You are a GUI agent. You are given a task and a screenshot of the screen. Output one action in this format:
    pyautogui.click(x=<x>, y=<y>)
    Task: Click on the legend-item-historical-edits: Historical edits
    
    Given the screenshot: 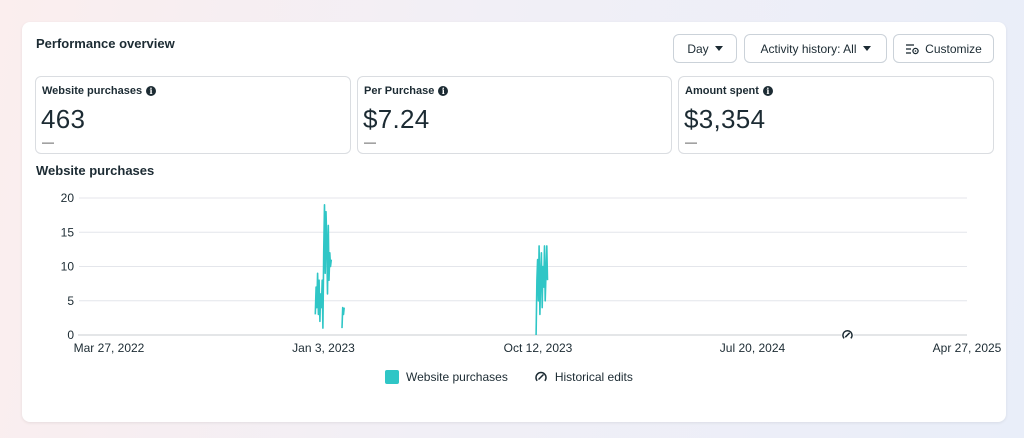 What is the action you would take?
    pyautogui.click(x=583, y=377)
    